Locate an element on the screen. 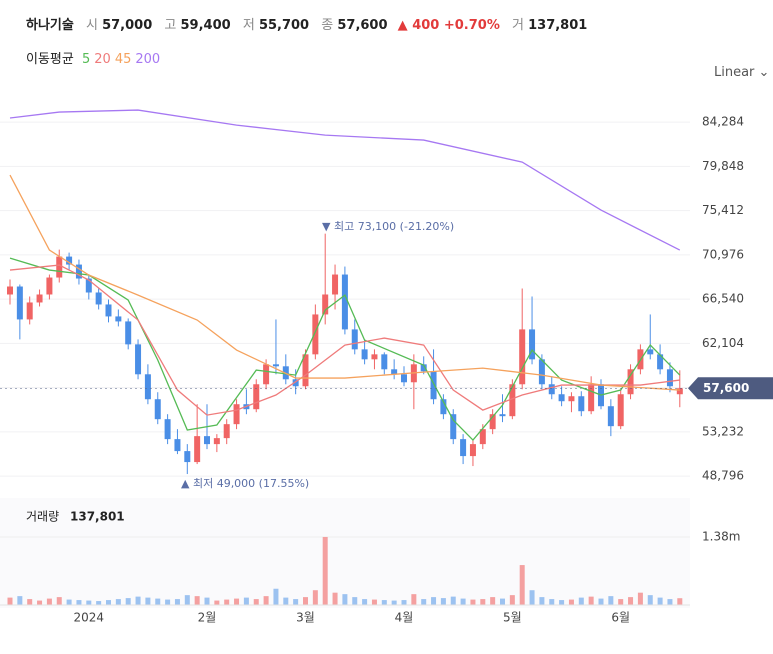 This screenshot has height=654, width=773. scale-label: Linear is located at coordinates (734, 72).